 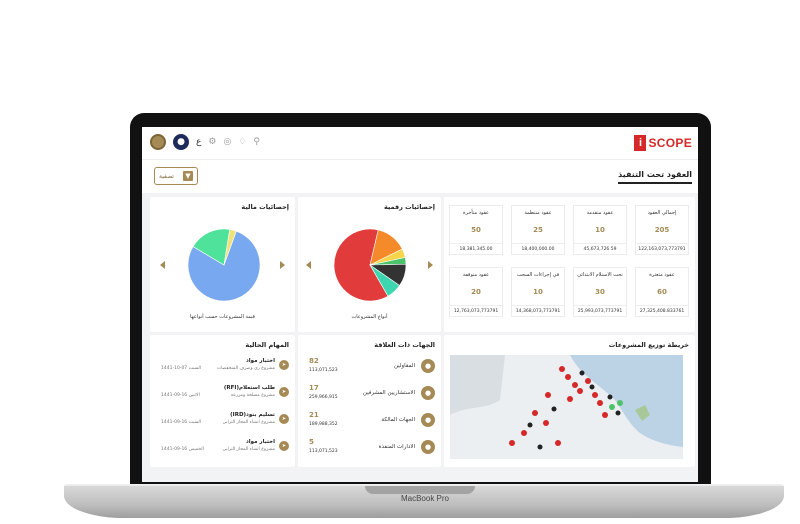 What do you see at coordinates (538, 247) in the screenshot?
I see `stat-amount: 18,400,000.00` at bounding box center [538, 247].